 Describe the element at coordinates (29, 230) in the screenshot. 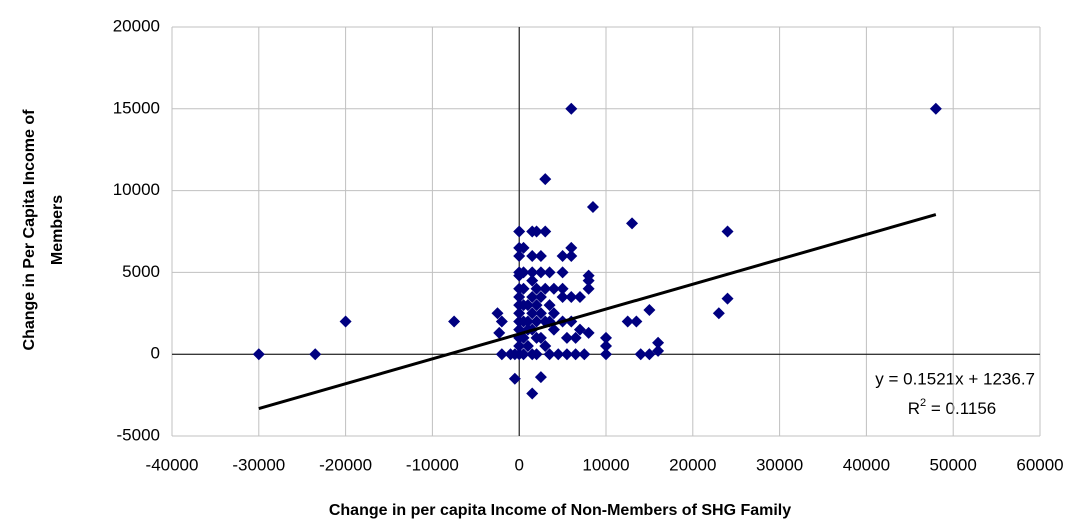

I see `y-axis-title: Change in Per Capita Income of` at that location.